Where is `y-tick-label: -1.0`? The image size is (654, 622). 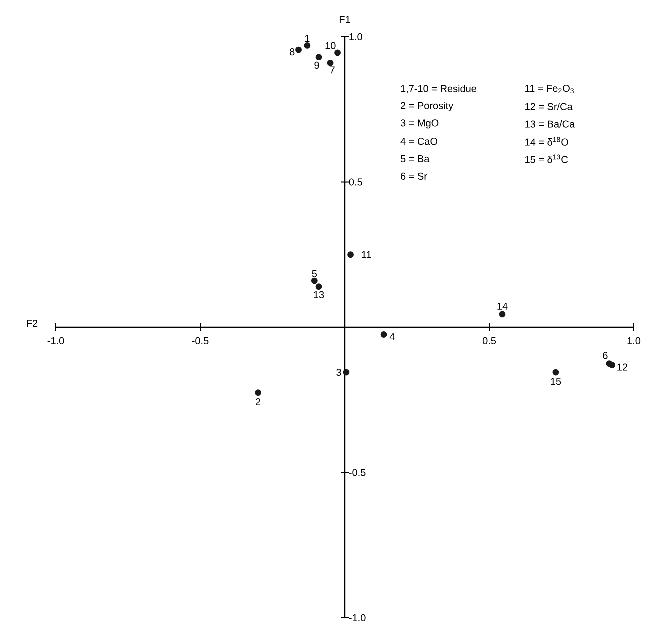 y-tick-label: -1.0 is located at coordinates (357, 618).